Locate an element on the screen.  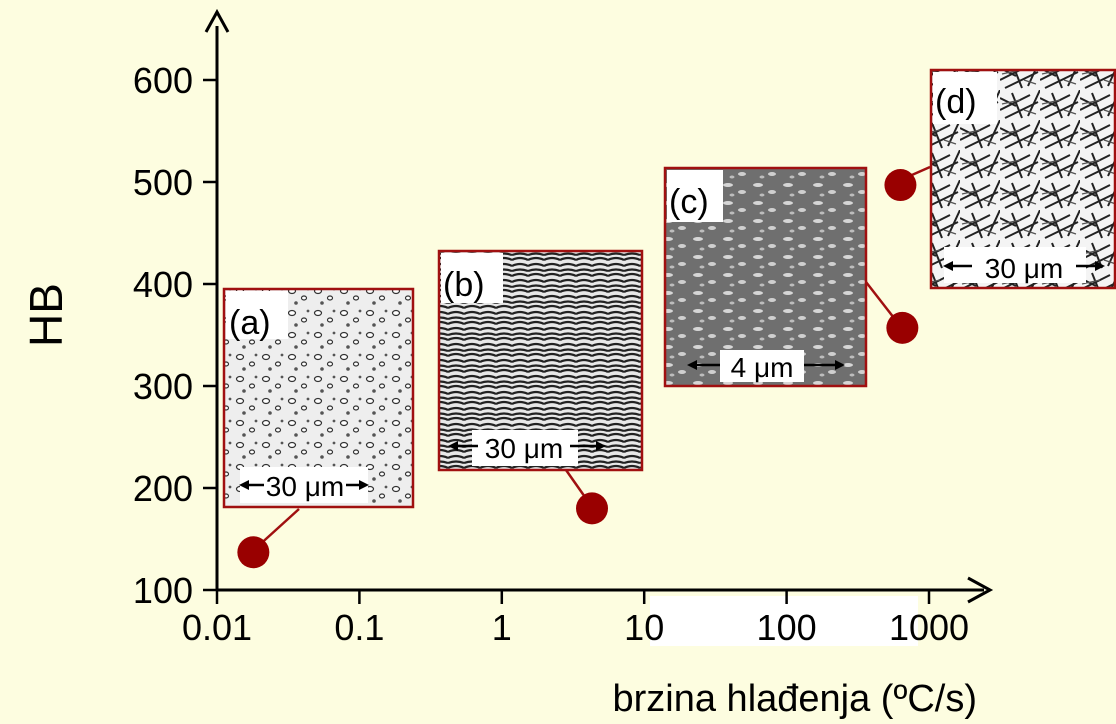
x-tick-label: 1 is located at coordinates (502, 627).